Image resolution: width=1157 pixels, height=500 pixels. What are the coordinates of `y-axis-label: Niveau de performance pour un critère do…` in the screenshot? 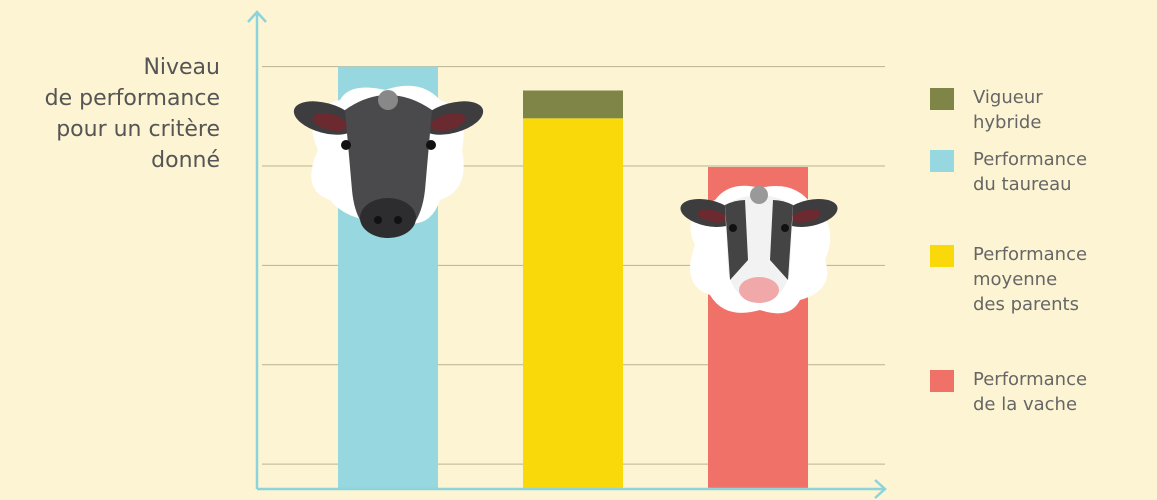 It's located at (132, 114).